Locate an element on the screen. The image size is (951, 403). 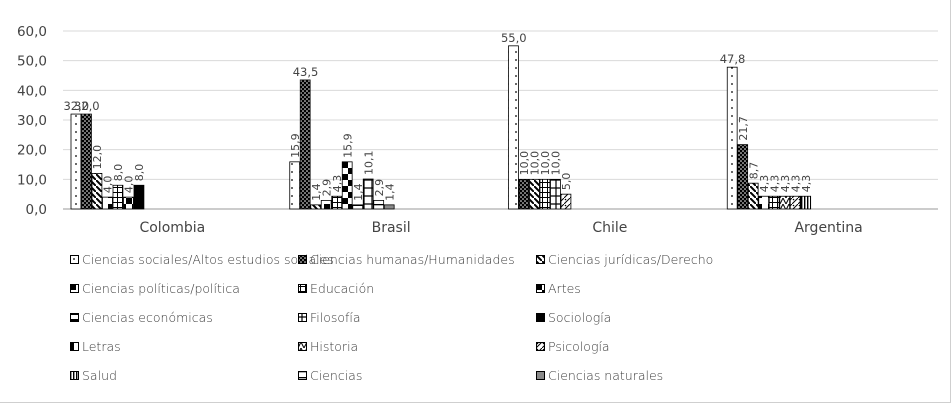
bar-value-label: 10,1 is located at coordinates (369, 163).